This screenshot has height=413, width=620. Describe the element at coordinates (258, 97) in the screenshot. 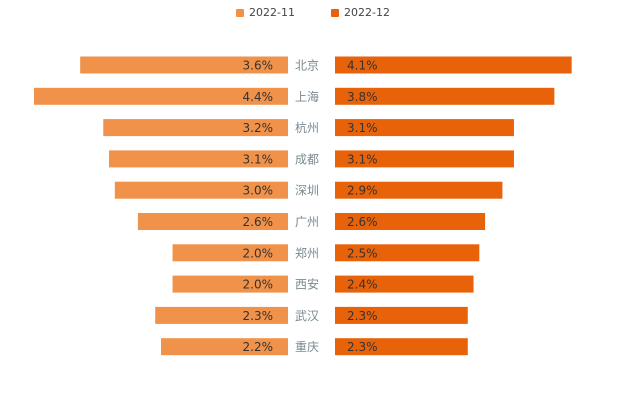

I see `value-label-2022-11-1: 4.4%` at that location.